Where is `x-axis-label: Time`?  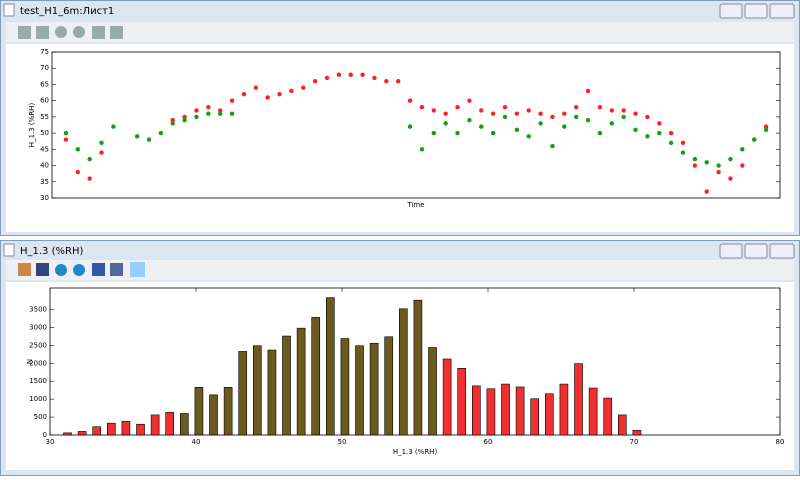
x-axis-label: Time is located at coordinates (415, 205).